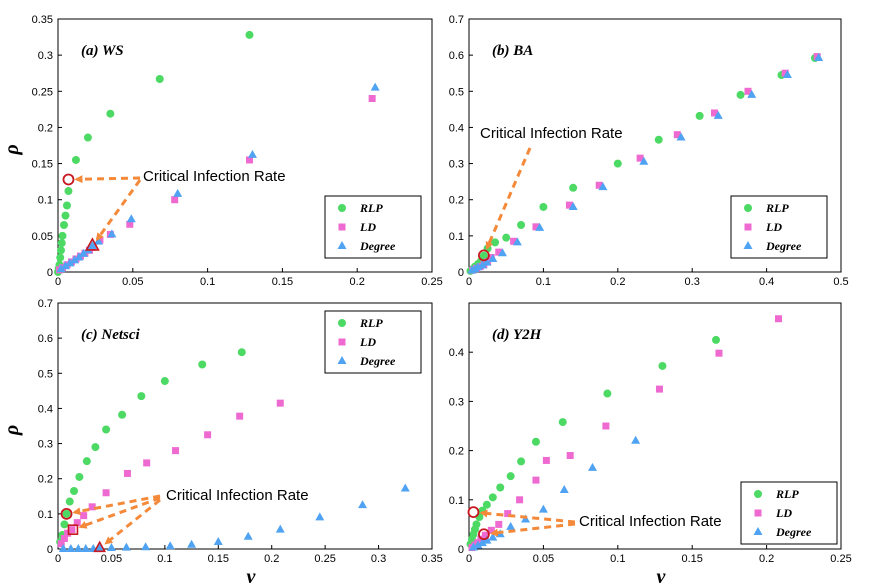 This screenshot has width=872, height=588. What do you see at coordinates (650, 521) in the screenshot?
I see `panel-d-critical-label: Critical Infection Rate` at bounding box center [650, 521].